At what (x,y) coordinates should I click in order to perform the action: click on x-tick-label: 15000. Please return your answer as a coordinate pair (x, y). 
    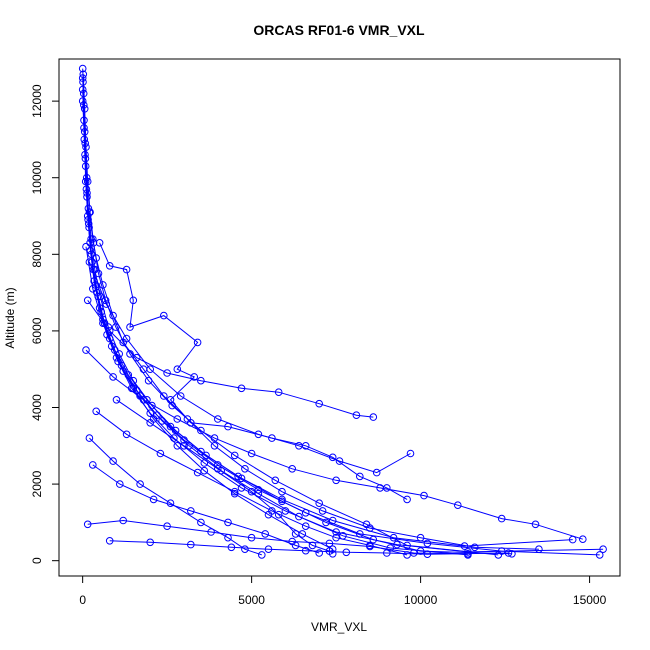
    Looking at the image, I should click on (590, 600).